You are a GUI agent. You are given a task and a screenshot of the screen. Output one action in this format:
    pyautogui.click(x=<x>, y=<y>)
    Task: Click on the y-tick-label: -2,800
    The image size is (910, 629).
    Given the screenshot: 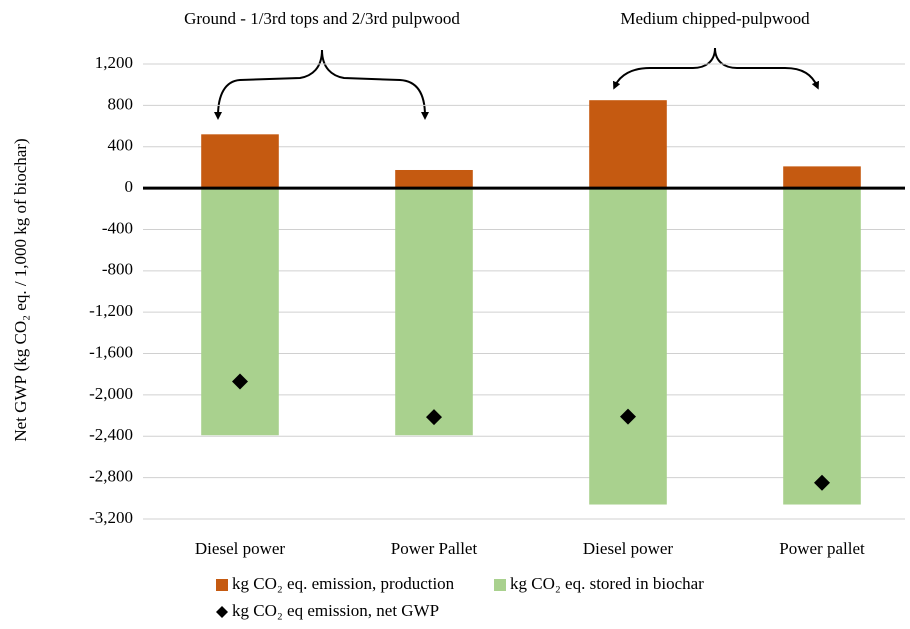 What is the action you would take?
    pyautogui.click(x=111, y=476)
    